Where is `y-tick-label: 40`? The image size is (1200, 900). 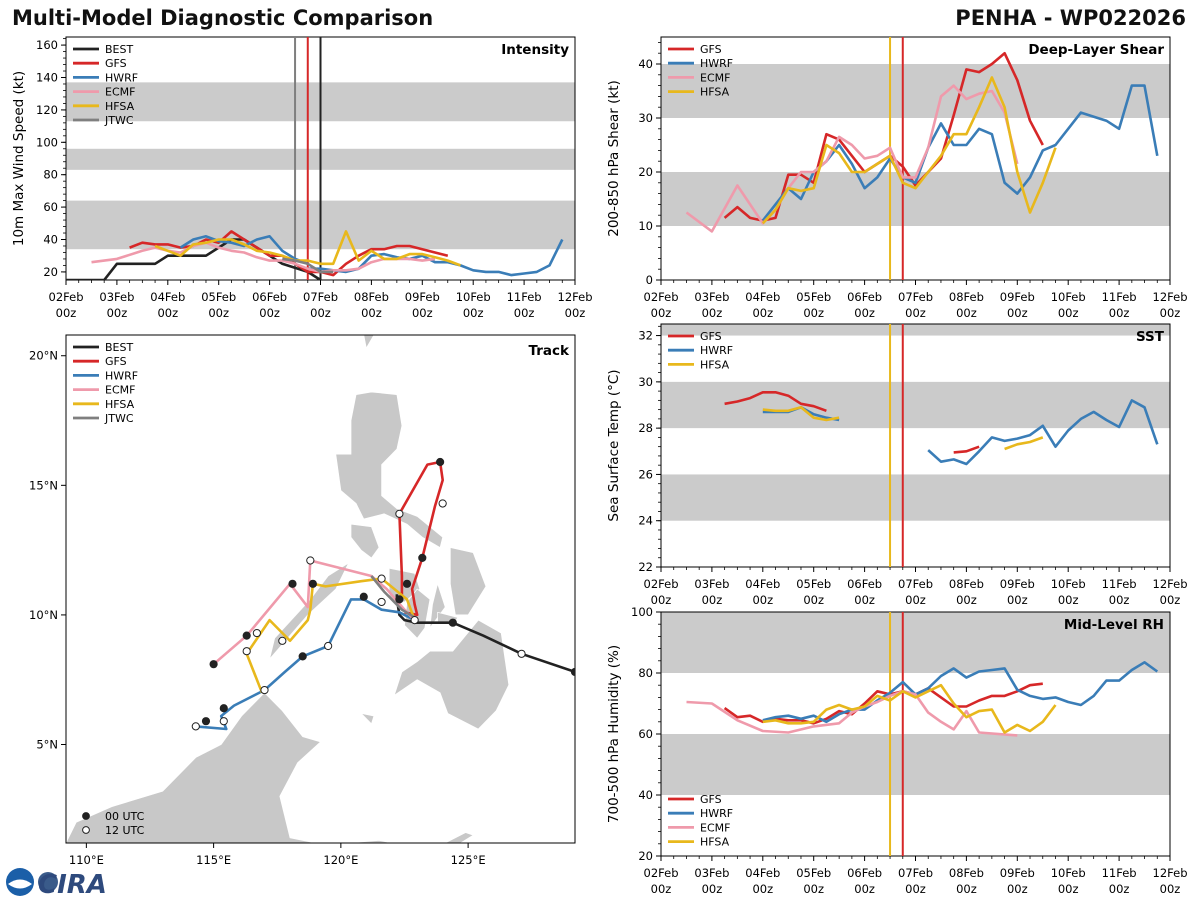 y-tick-label: 40 is located at coordinates (50, 240).